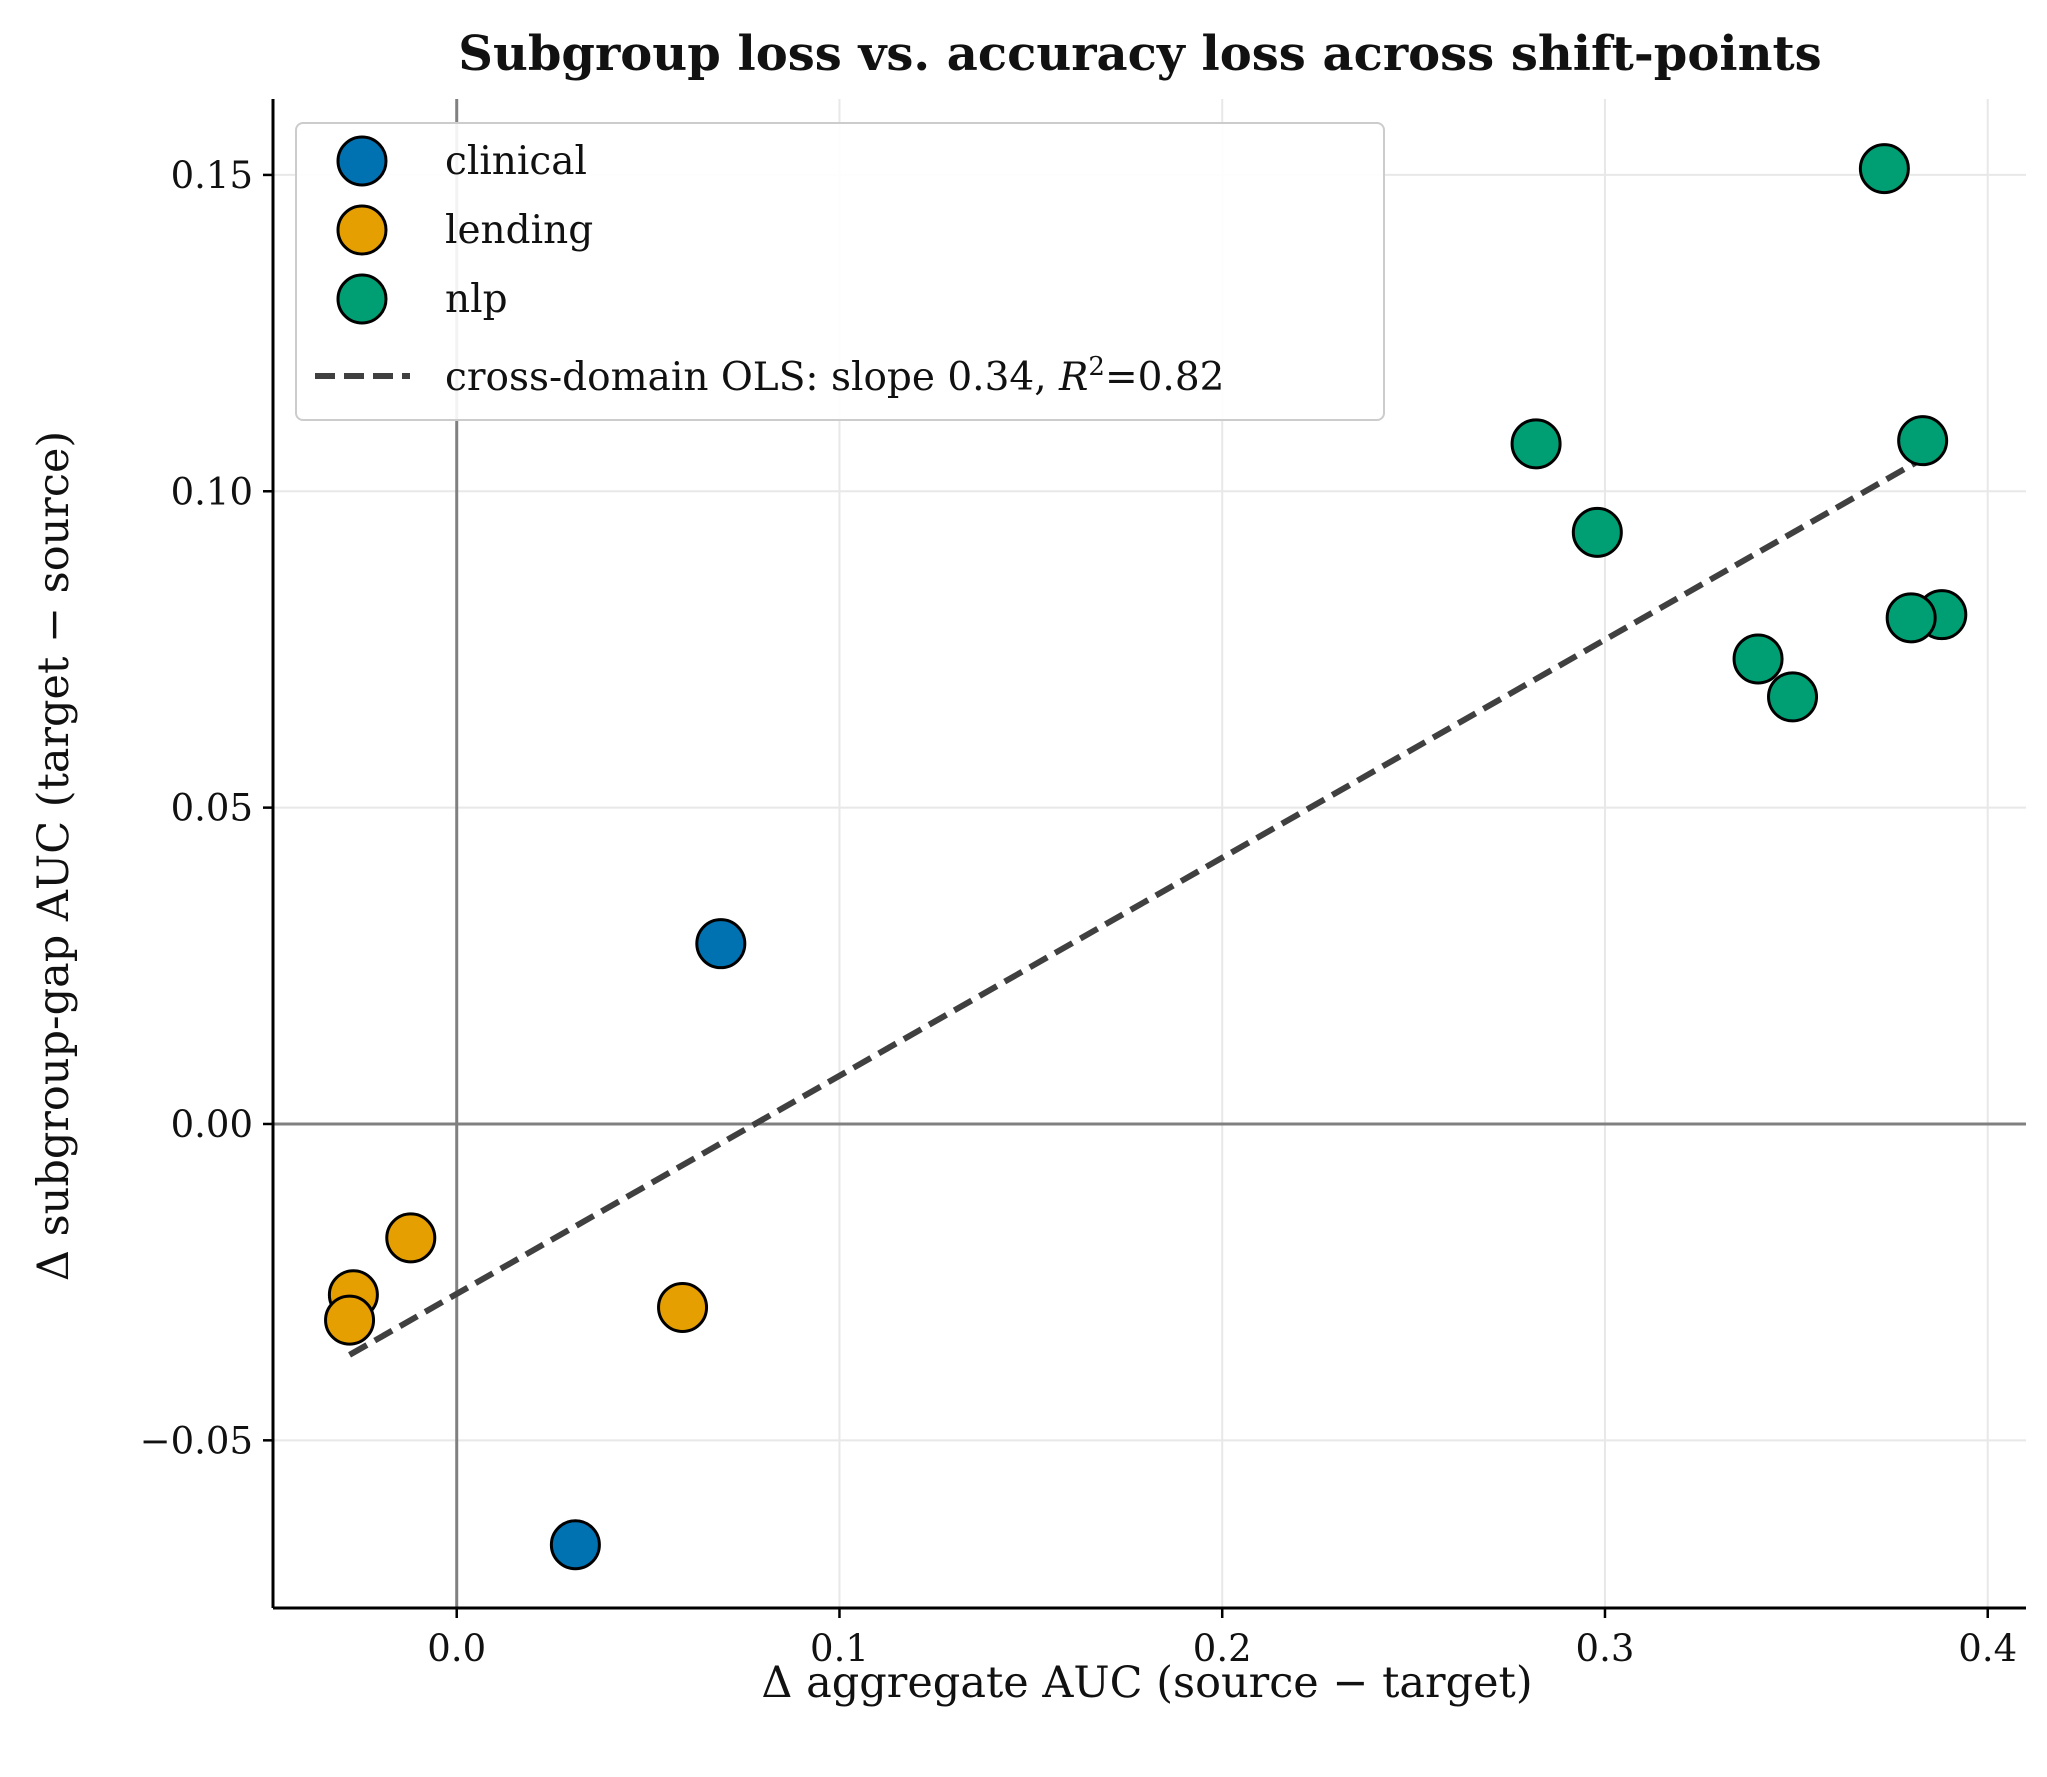 The height and width of the screenshot is (1777, 2047). I want to click on legend-r2-value: =0.82, so click(1165, 377).